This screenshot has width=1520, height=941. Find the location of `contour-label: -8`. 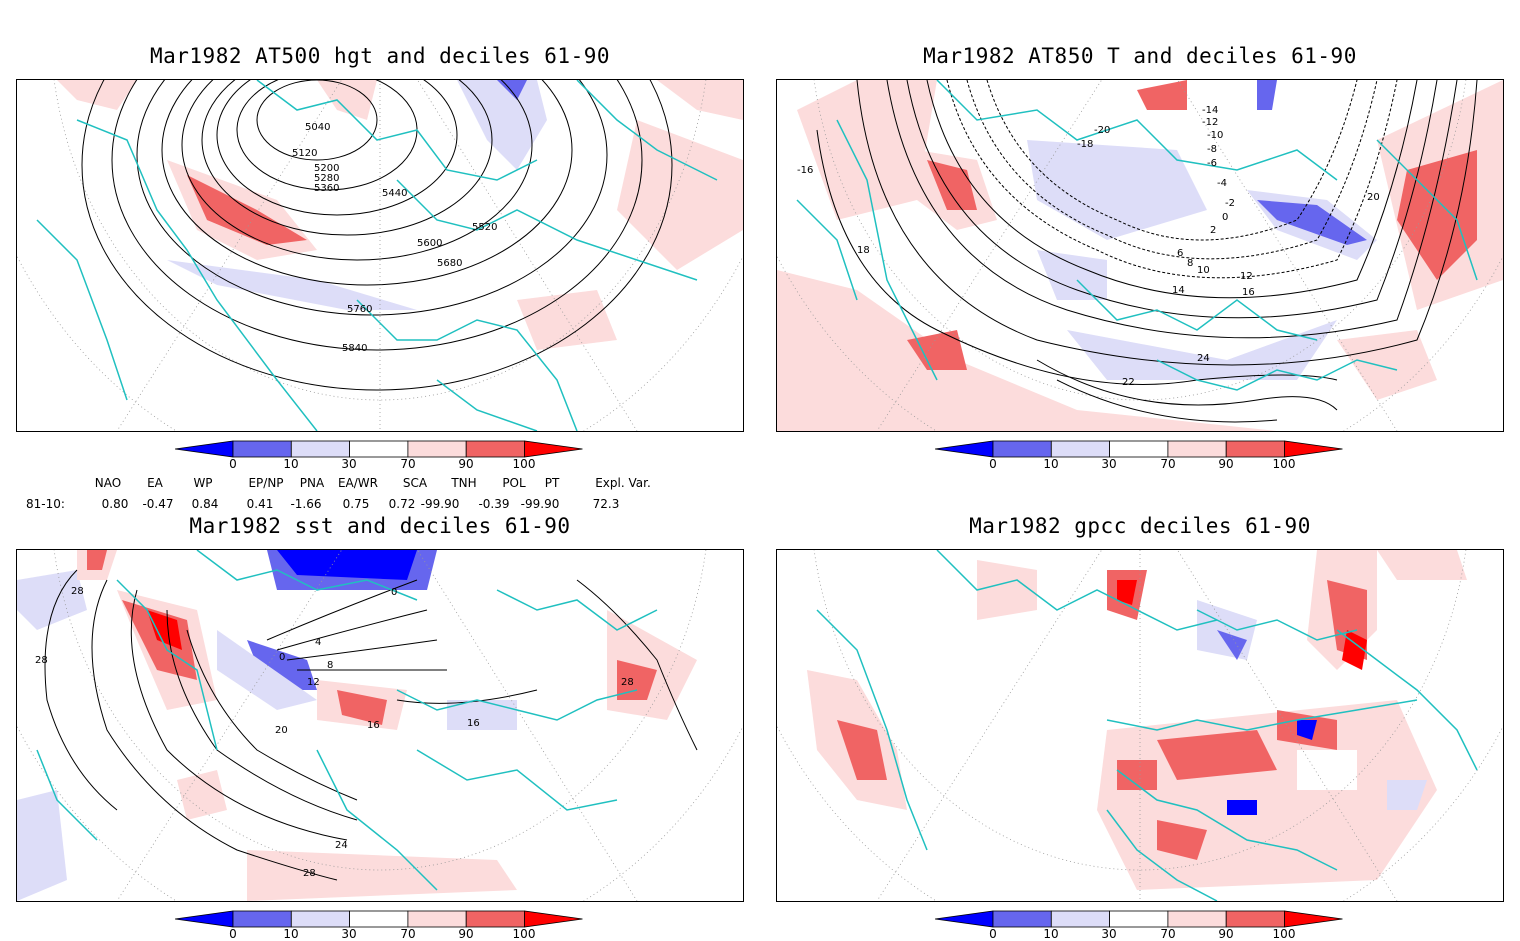

contour-label: -8 is located at coordinates (1212, 149).